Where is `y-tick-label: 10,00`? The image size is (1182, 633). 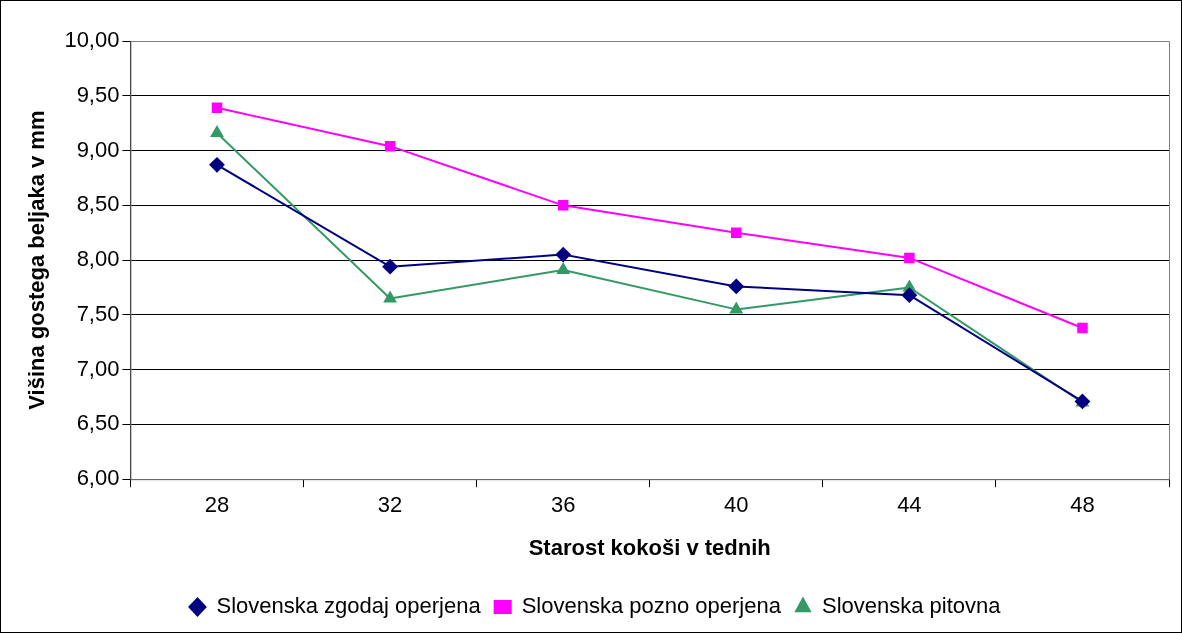 y-tick-label: 10,00 is located at coordinates (92, 40).